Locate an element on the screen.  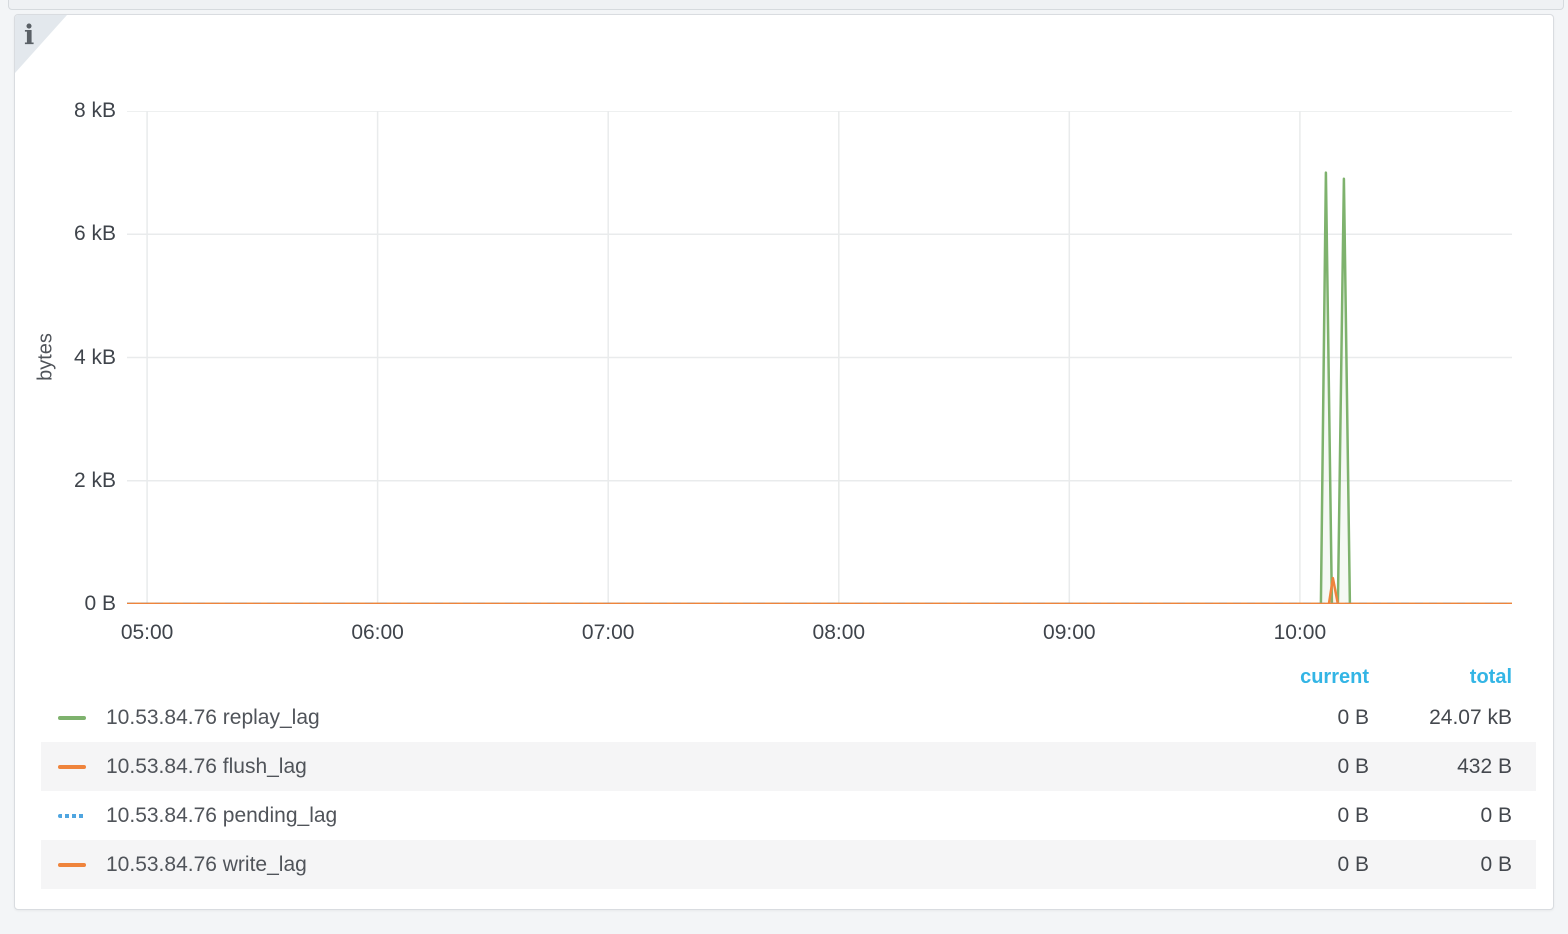
panel-info-corner is located at coordinates (41, 44).